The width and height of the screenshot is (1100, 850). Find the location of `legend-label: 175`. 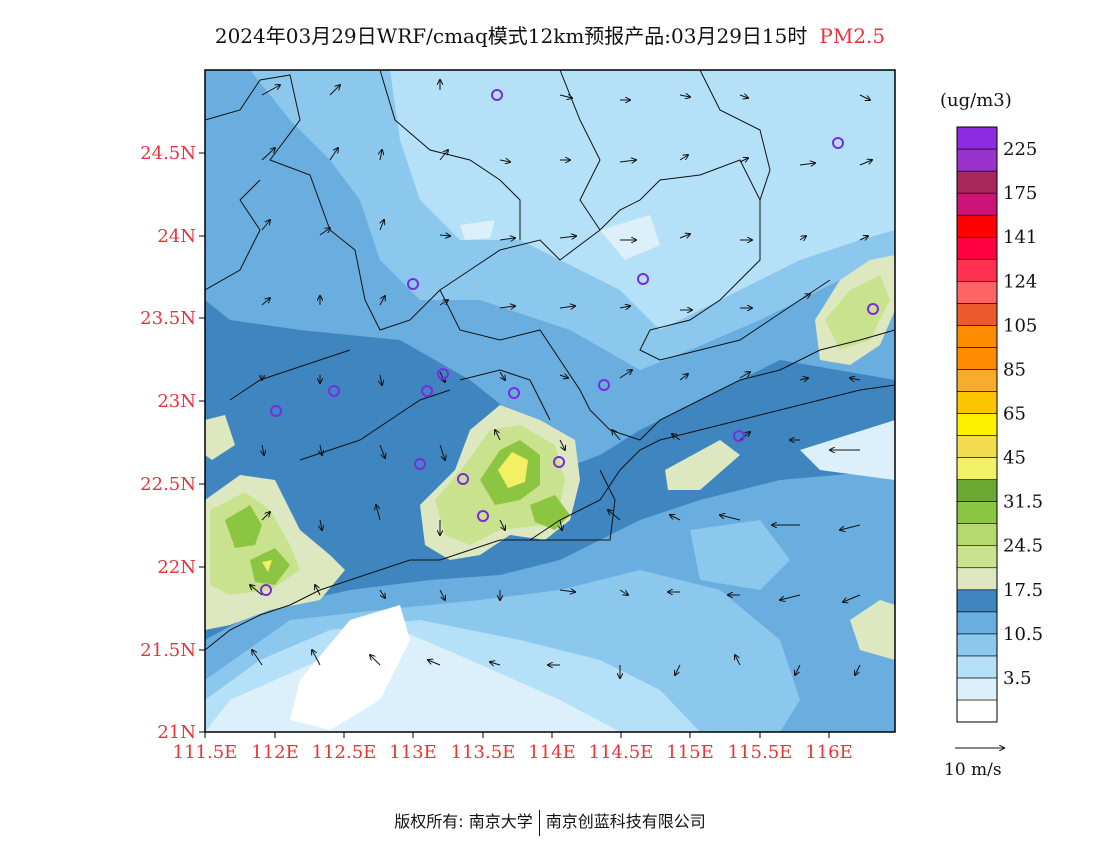

legend-label: 175 is located at coordinates (1020, 193).